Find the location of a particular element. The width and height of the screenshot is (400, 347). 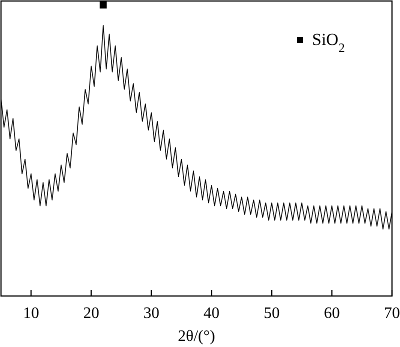

legend-label: SiO$_{2}$ is located at coordinates (328, 42).